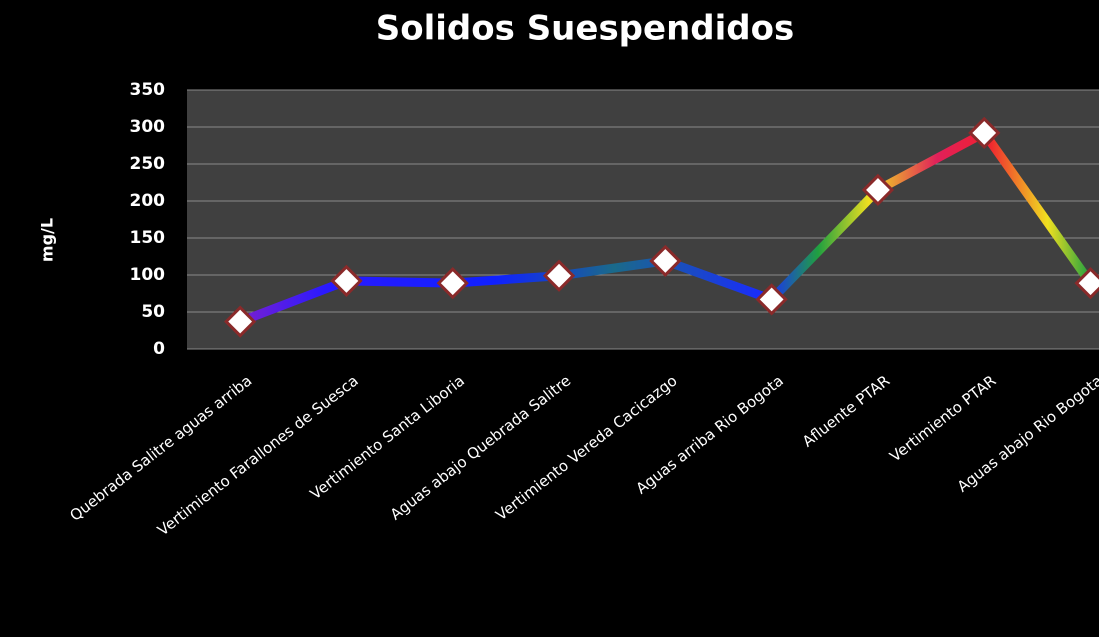  Describe the element at coordinates (159, 349) in the screenshot. I see `y-tick-label: 0` at that location.